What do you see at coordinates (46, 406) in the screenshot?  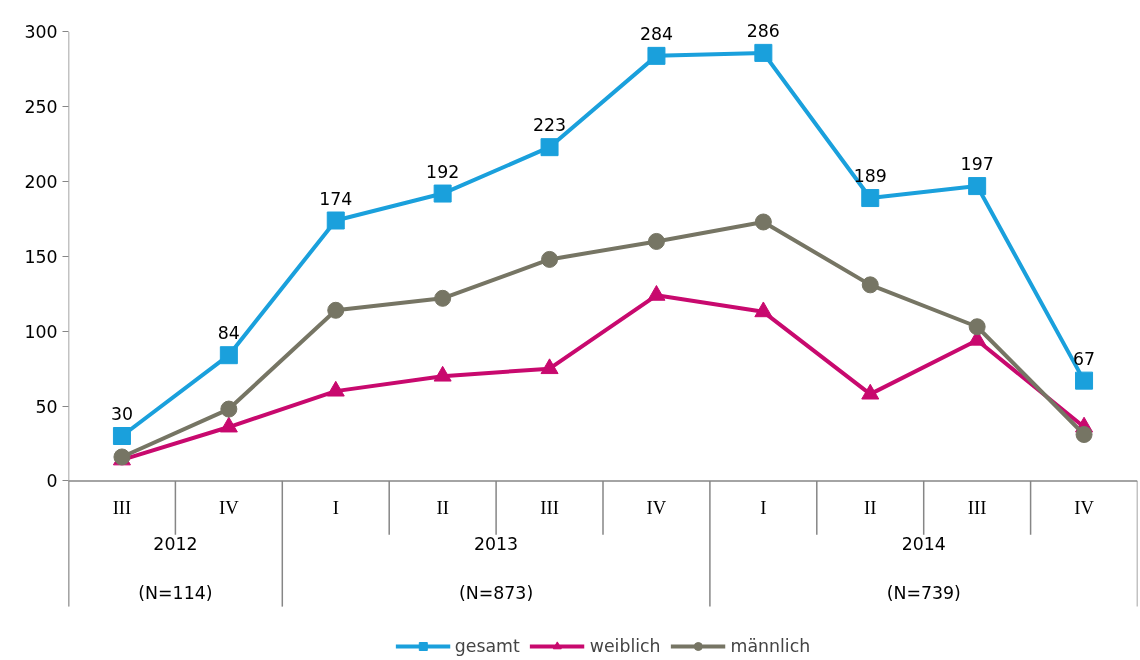 I see `y-tick-label: 50` at bounding box center [46, 406].